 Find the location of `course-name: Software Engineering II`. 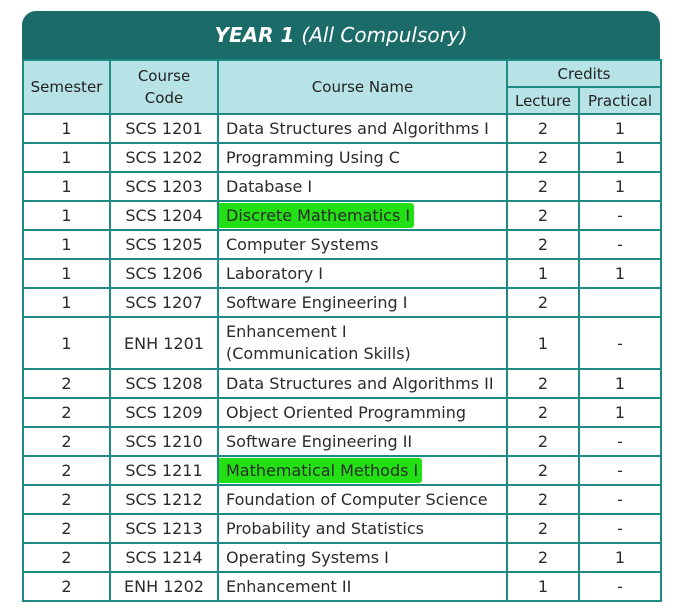

course-name: Software Engineering II is located at coordinates (319, 441).